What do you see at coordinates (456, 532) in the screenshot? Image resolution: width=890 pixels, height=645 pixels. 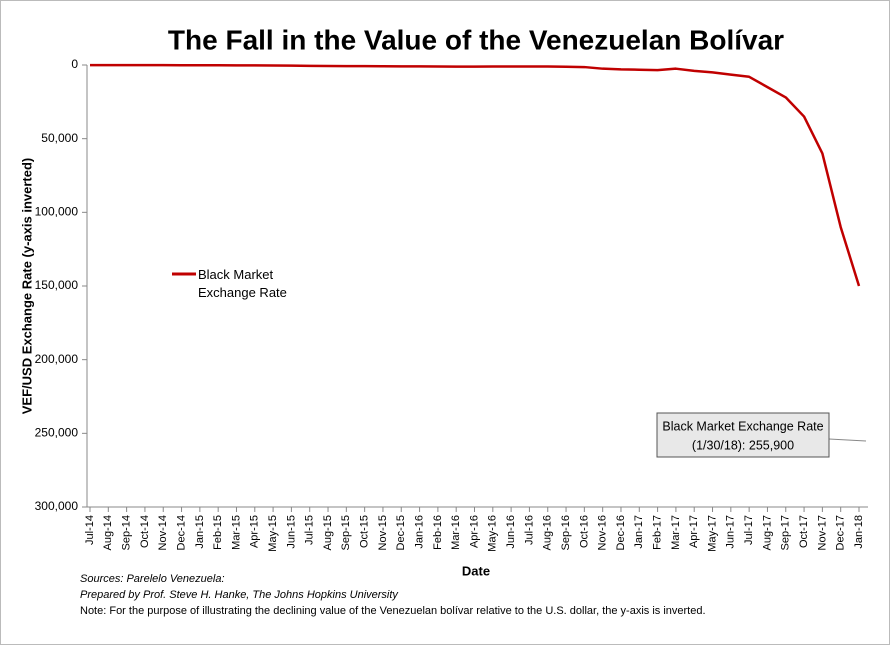 I see `x-tick-label: Mar-16` at bounding box center [456, 532].